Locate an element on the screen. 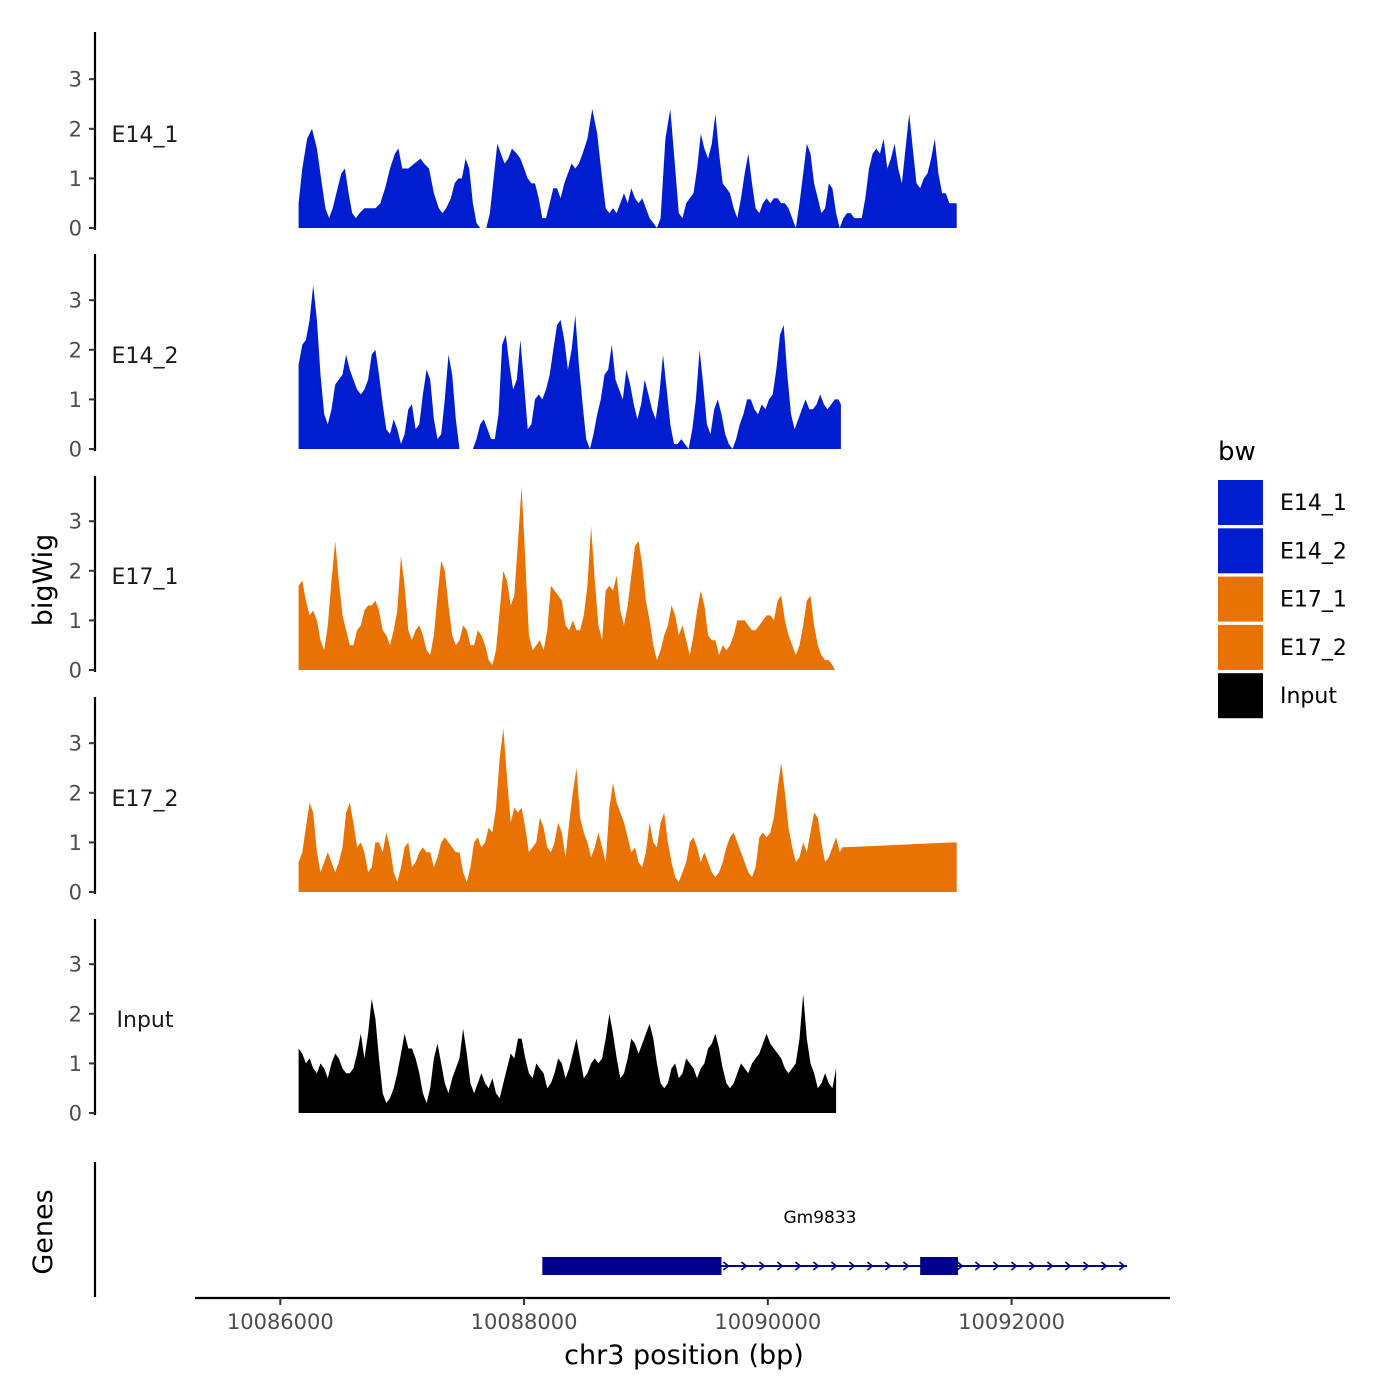 The image size is (1400, 1400). track-label: E14_2 is located at coordinates (145, 356).